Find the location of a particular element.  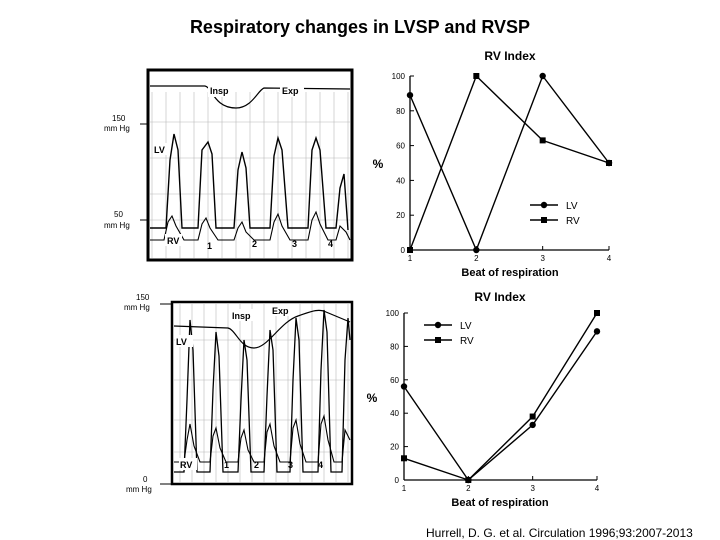

slide-title: Respiratory changes in LVSP and RVSP is located at coordinates (360, 27).